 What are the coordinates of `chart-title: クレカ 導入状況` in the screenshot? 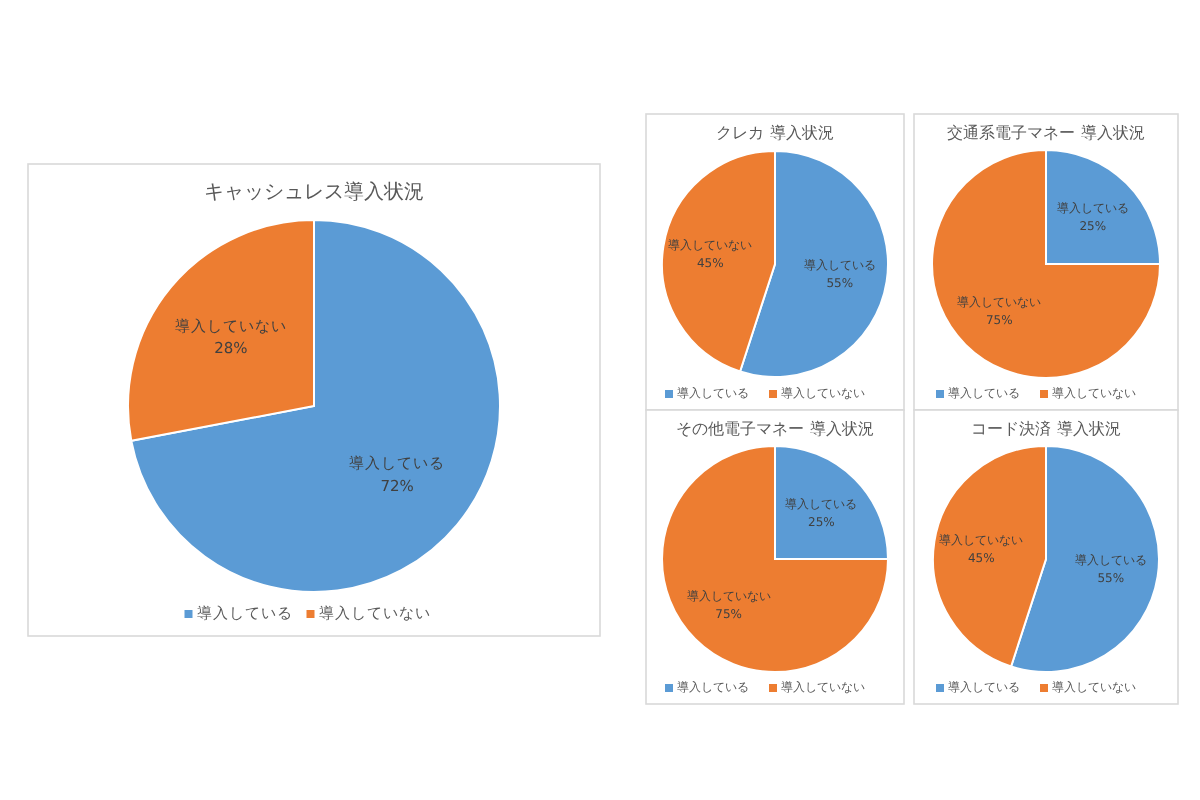 It's located at (775, 133).